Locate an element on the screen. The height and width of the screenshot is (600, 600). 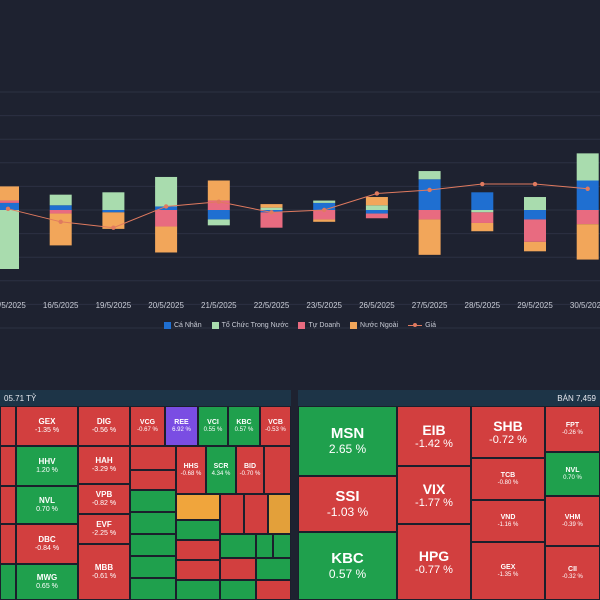
treemap-tile-nvl: NVL 0.70 % is located at coordinates (47, 505).